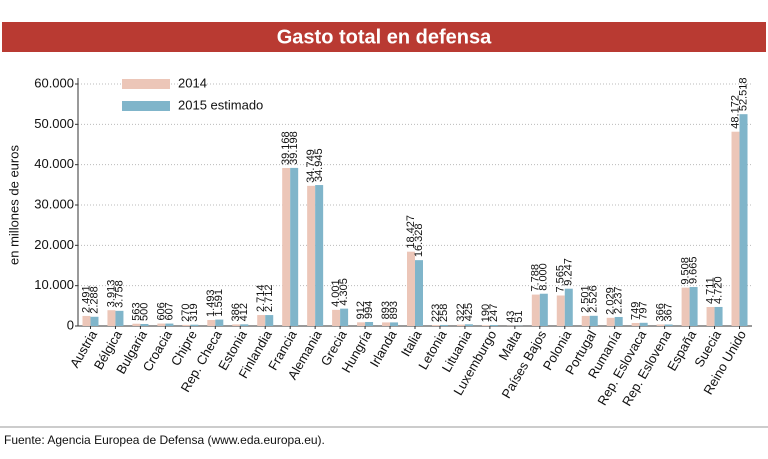 The height and width of the screenshot is (459, 768). I want to click on x-tick-label: Irlanda, so click(383, 348).